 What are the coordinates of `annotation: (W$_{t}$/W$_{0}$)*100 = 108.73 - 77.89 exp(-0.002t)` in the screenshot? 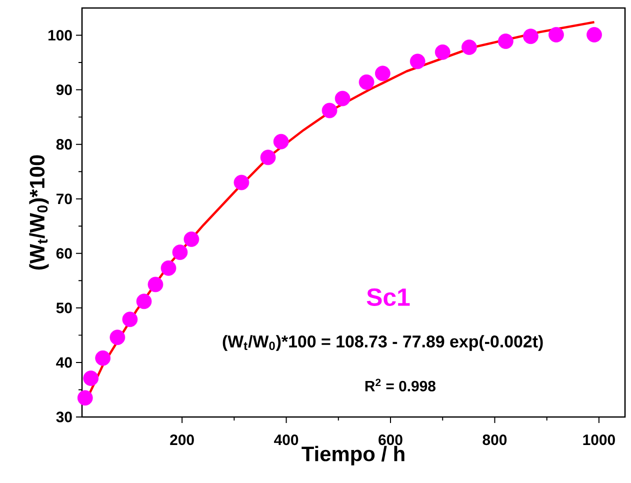 It's located at (382, 343).